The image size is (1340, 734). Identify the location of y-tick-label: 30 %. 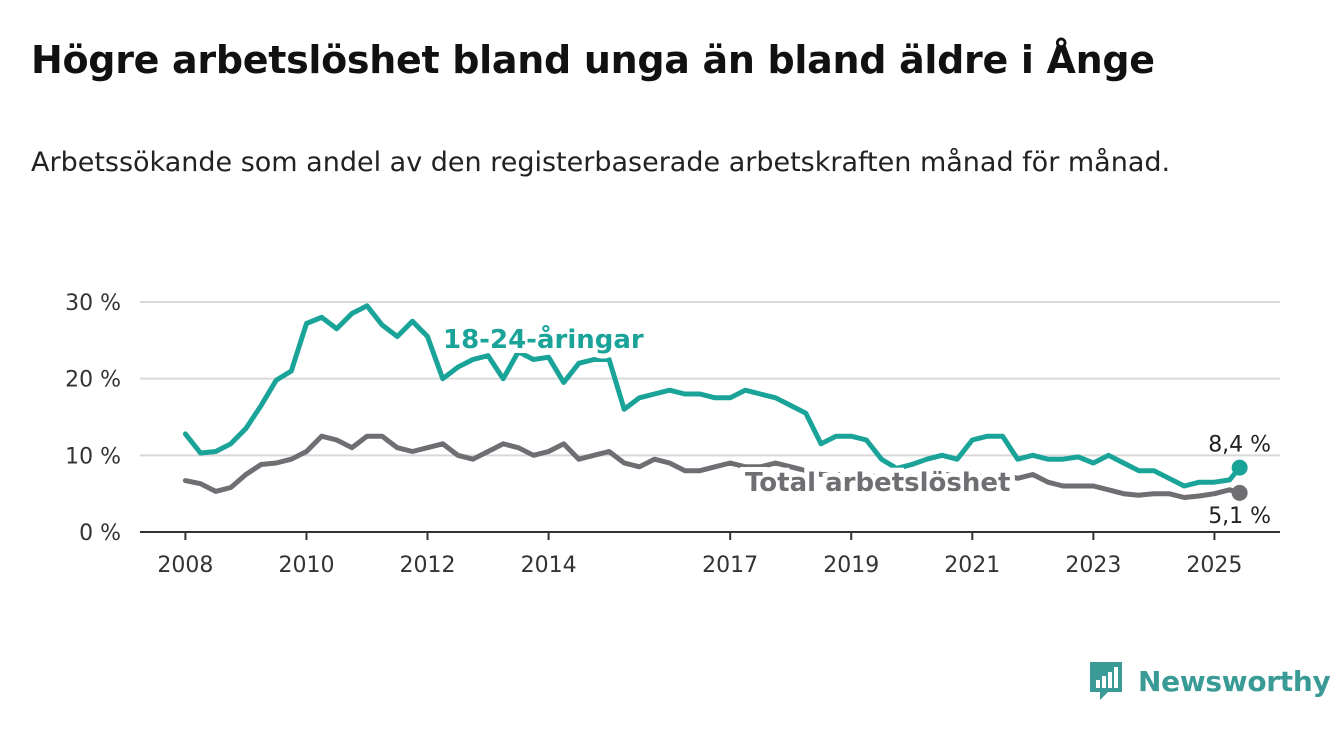
(93, 303).